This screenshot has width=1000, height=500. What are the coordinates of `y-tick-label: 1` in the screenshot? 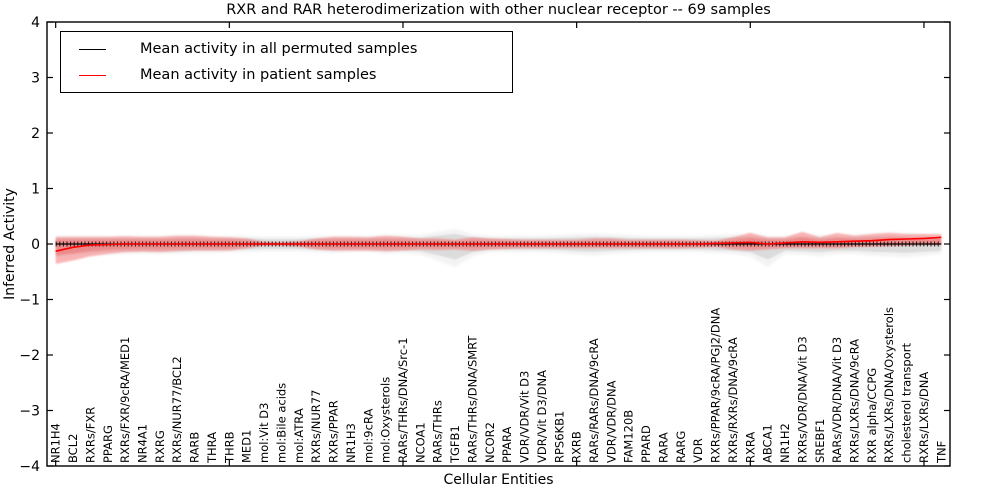 It's located at (35, 190).